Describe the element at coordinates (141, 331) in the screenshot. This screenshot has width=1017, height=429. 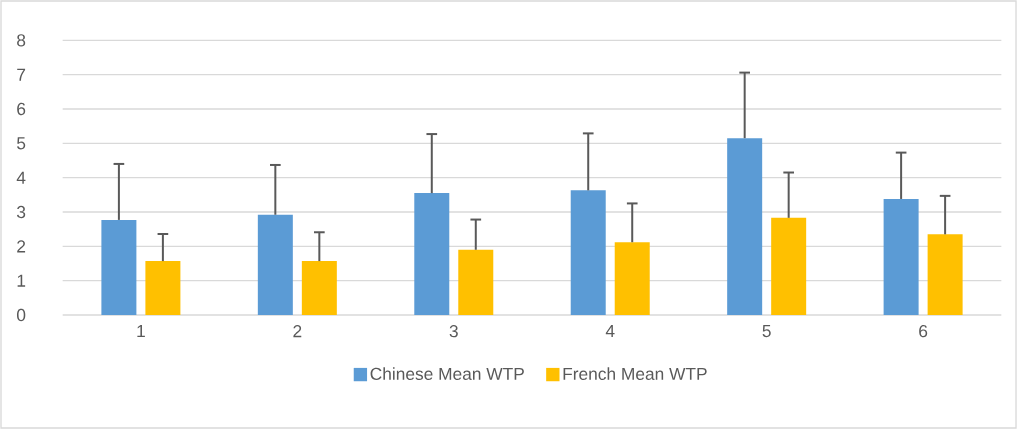
I see `x-tick-label: 1` at that location.